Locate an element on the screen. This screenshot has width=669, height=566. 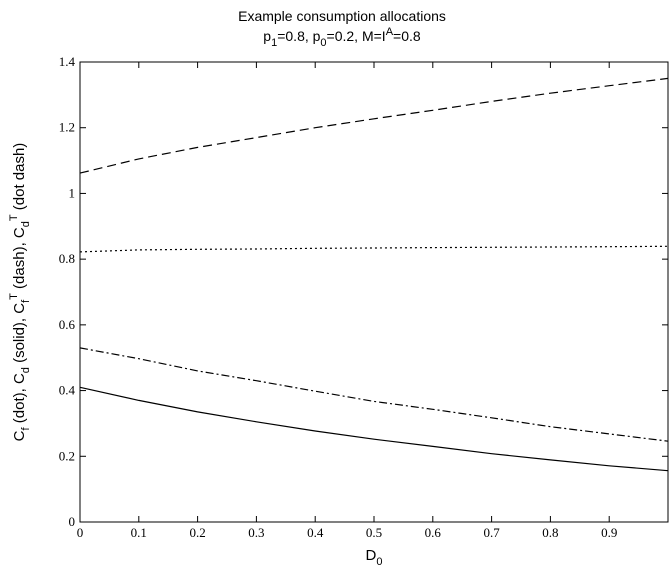
x-axis-label: D0 is located at coordinates (374, 556).